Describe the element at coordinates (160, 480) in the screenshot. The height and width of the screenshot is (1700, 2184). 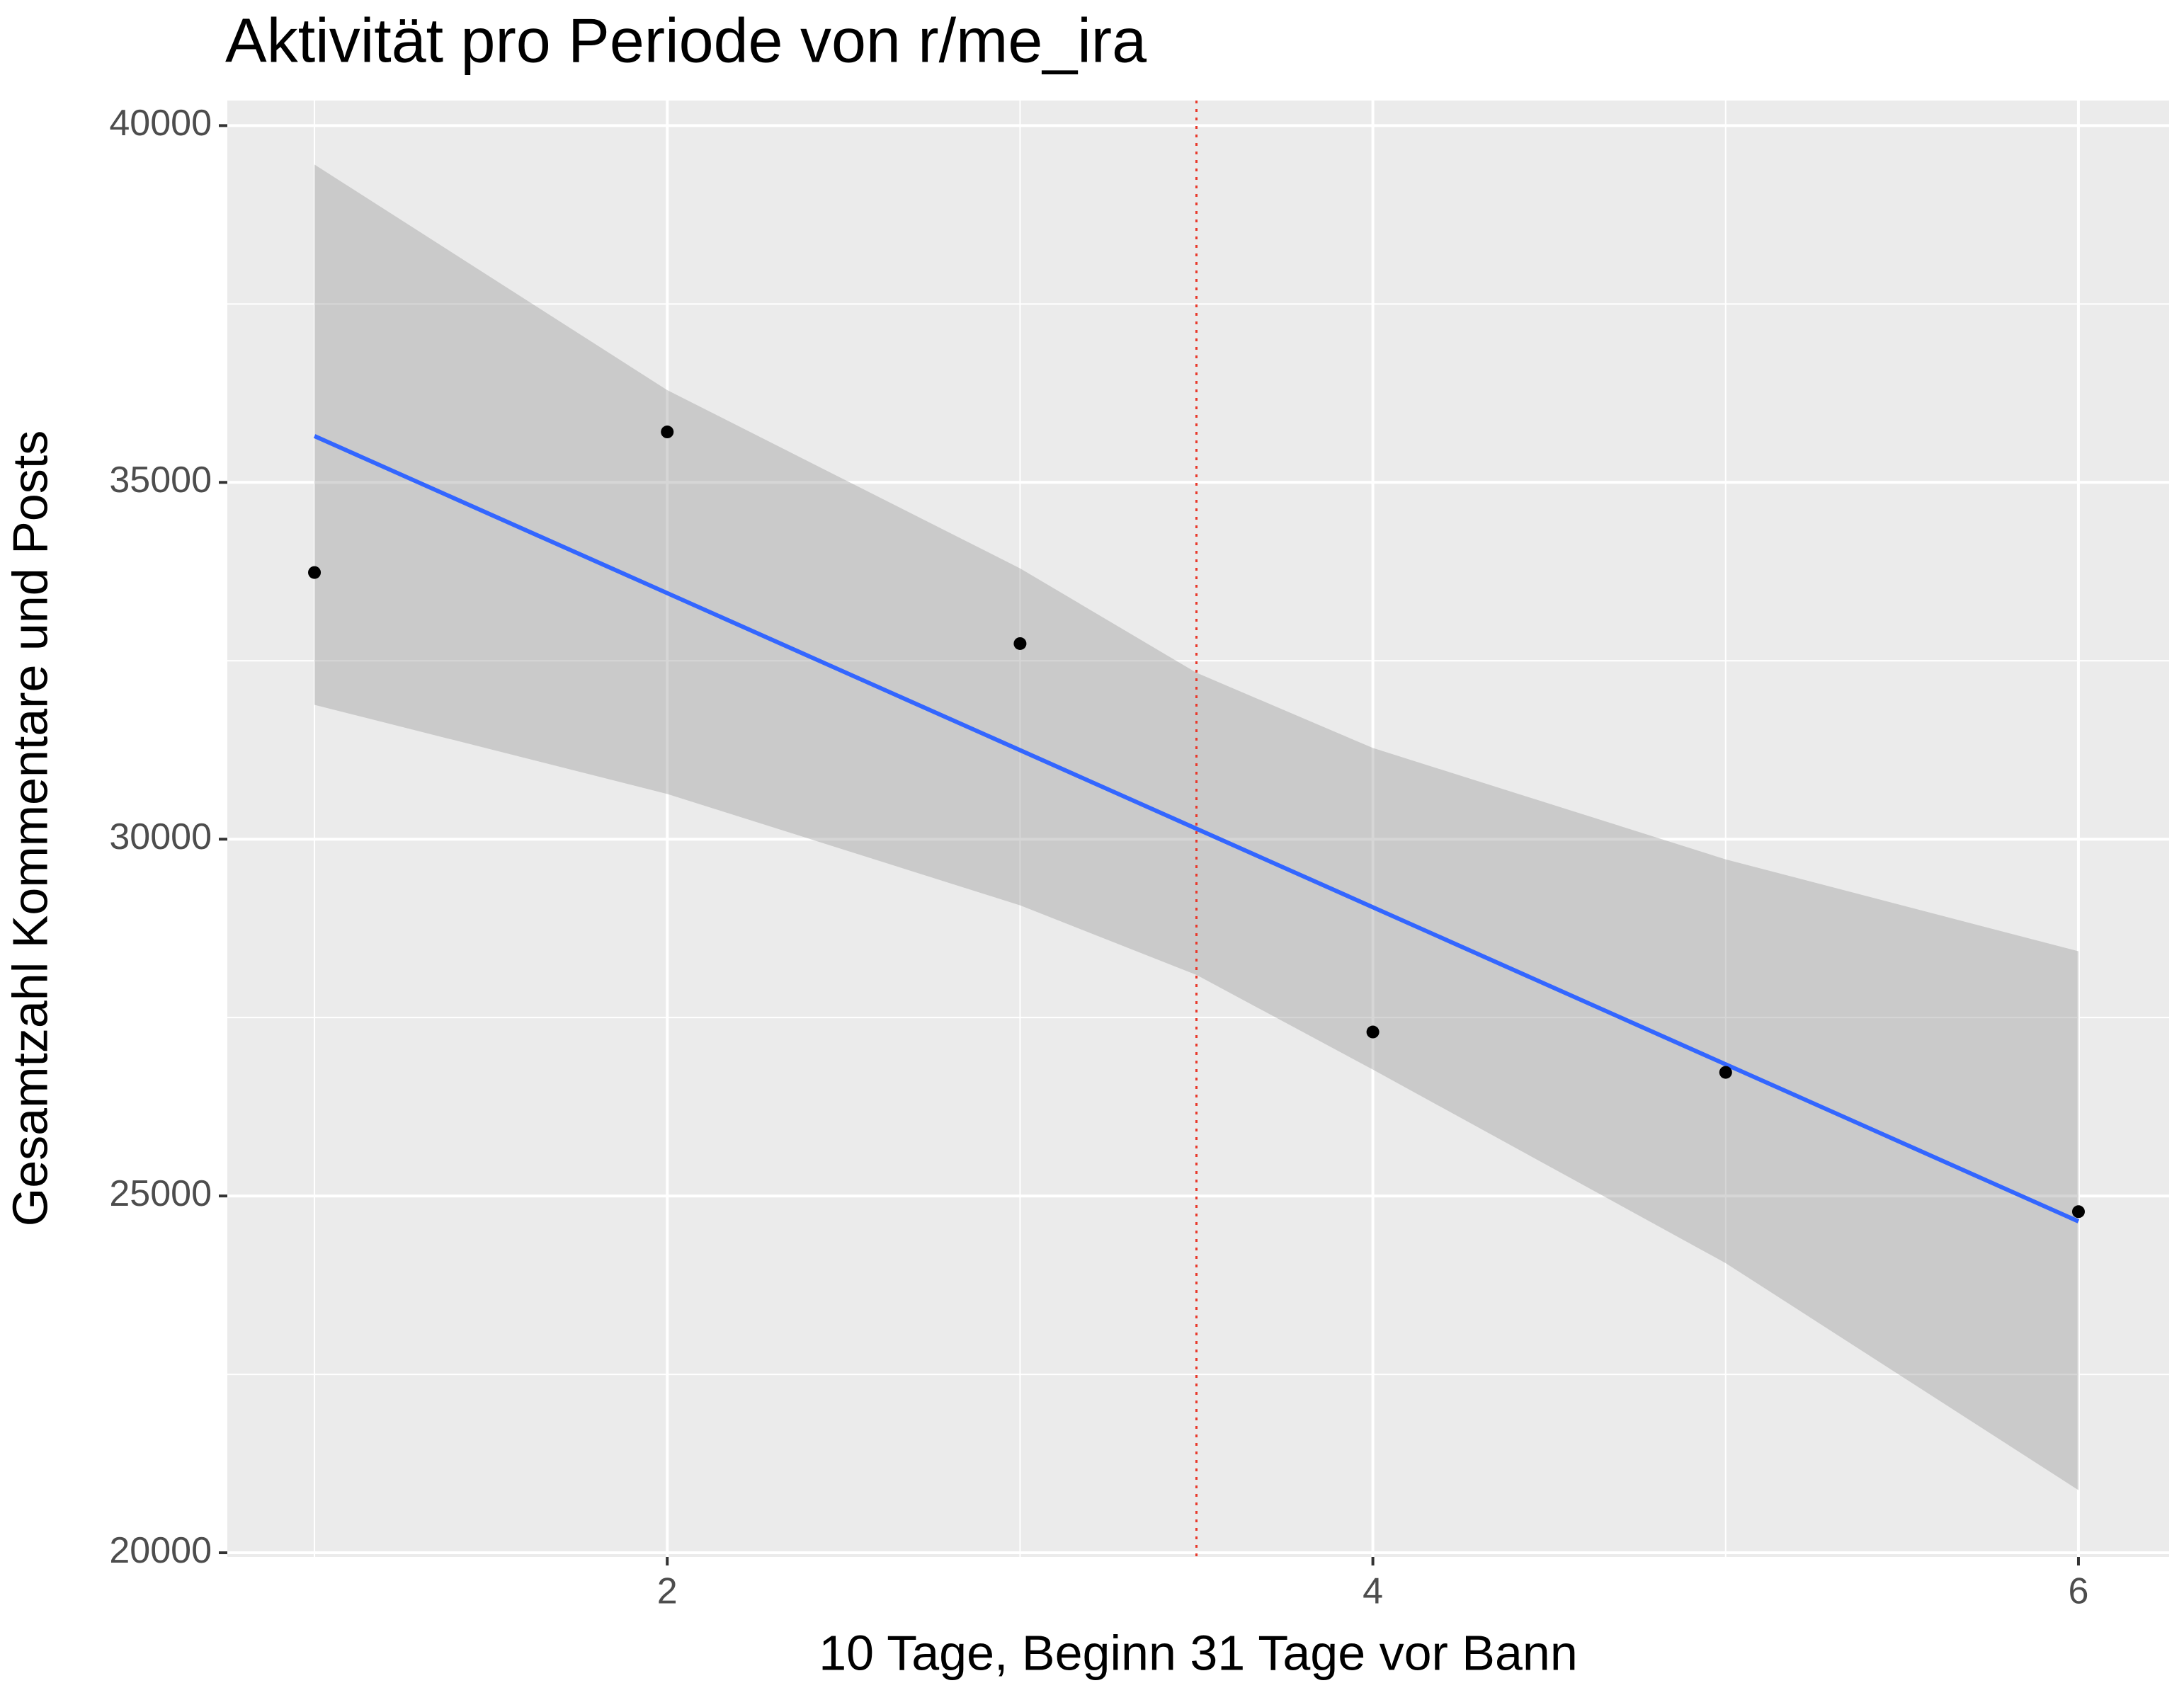
I see `y-tick-label: 35000` at that location.